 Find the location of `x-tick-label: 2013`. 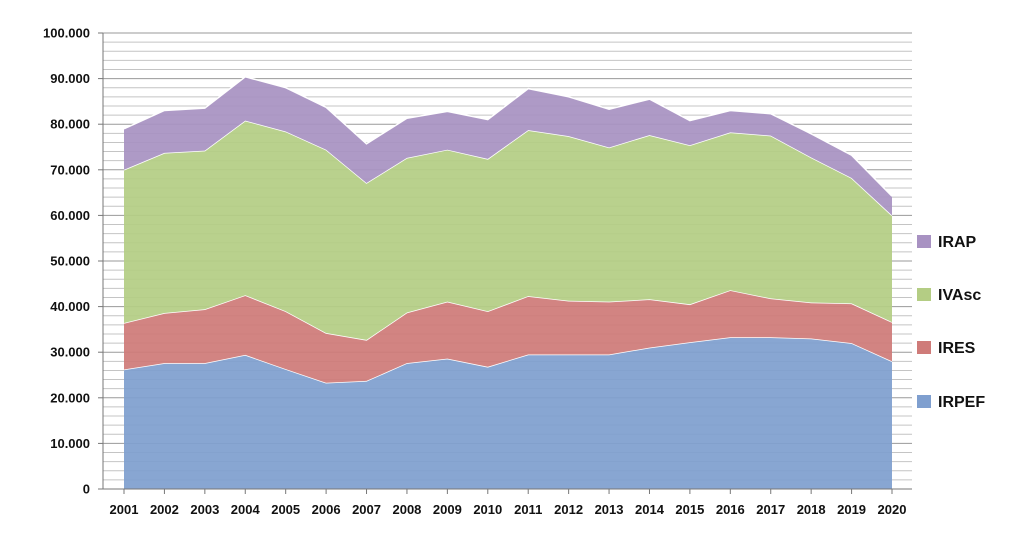

x-tick-label: 2013 is located at coordinates (609, 509).